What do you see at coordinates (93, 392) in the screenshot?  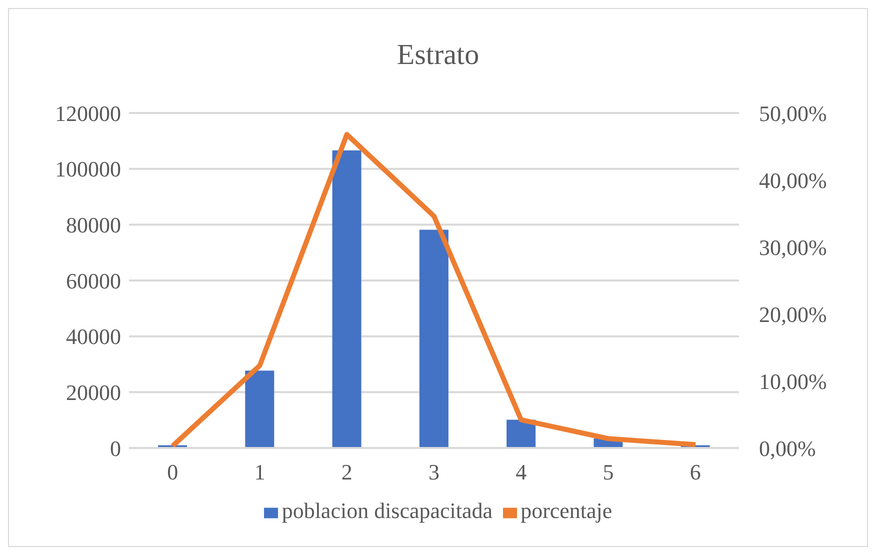 I see `y-tick-label: 20000` at bounding box center [93, 392].